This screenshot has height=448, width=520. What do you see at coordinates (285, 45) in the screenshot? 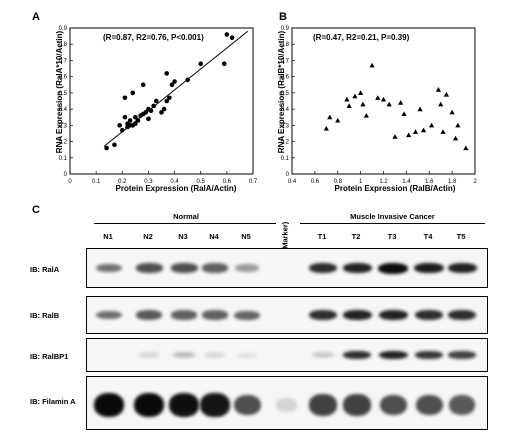
I see `chart-b-y-tick-label: 0.8` at bounding box center [285, 45].